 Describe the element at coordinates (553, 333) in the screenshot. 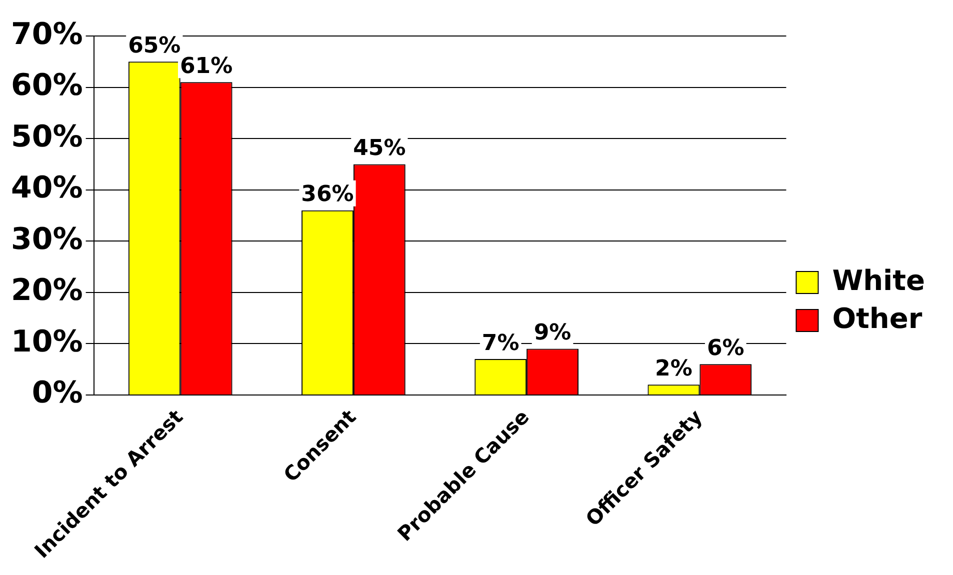

I see `data-label: 9%` at that location.